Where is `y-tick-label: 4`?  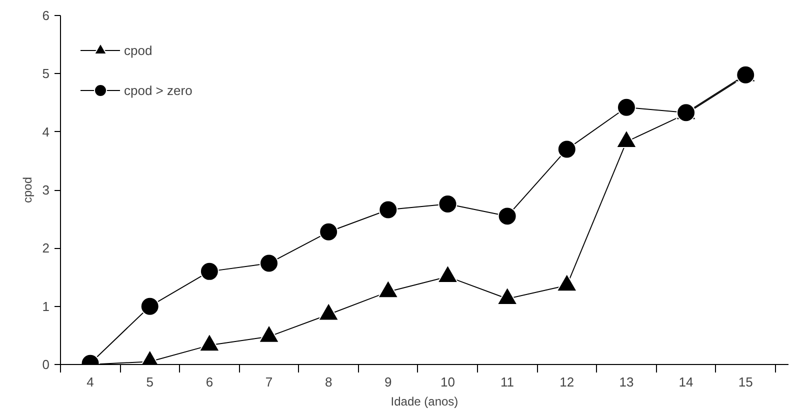
y-tick-label: 4 is located at coordinates (46, 132).